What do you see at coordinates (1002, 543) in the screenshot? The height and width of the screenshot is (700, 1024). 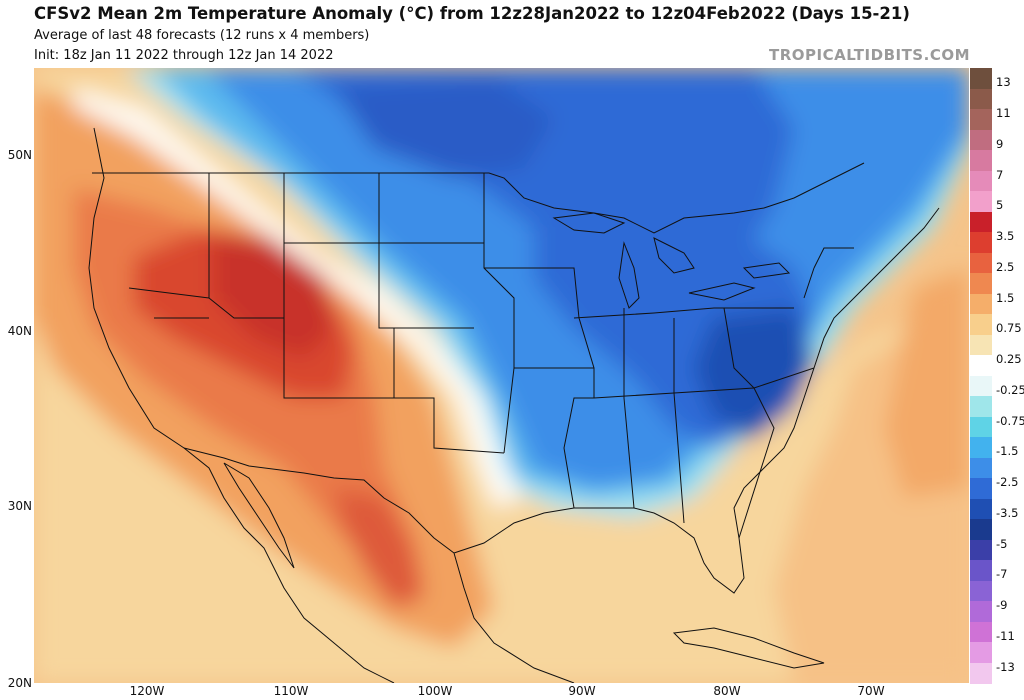 I see `color-scale-label: -5` at bounding box center [1002, 543].